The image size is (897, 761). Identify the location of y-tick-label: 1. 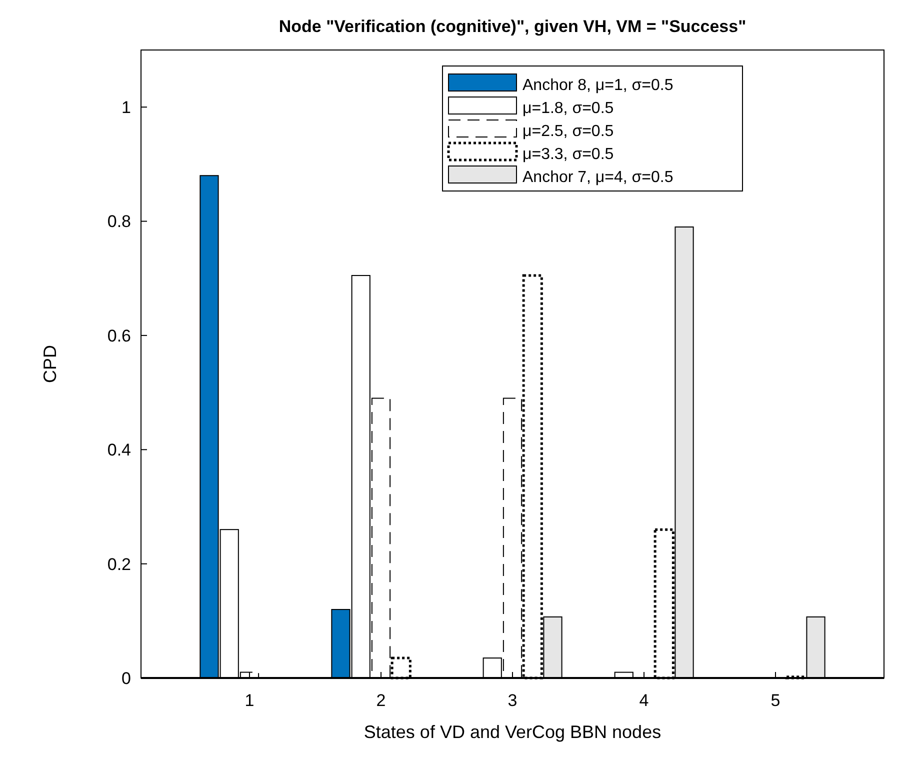
(126, 108).